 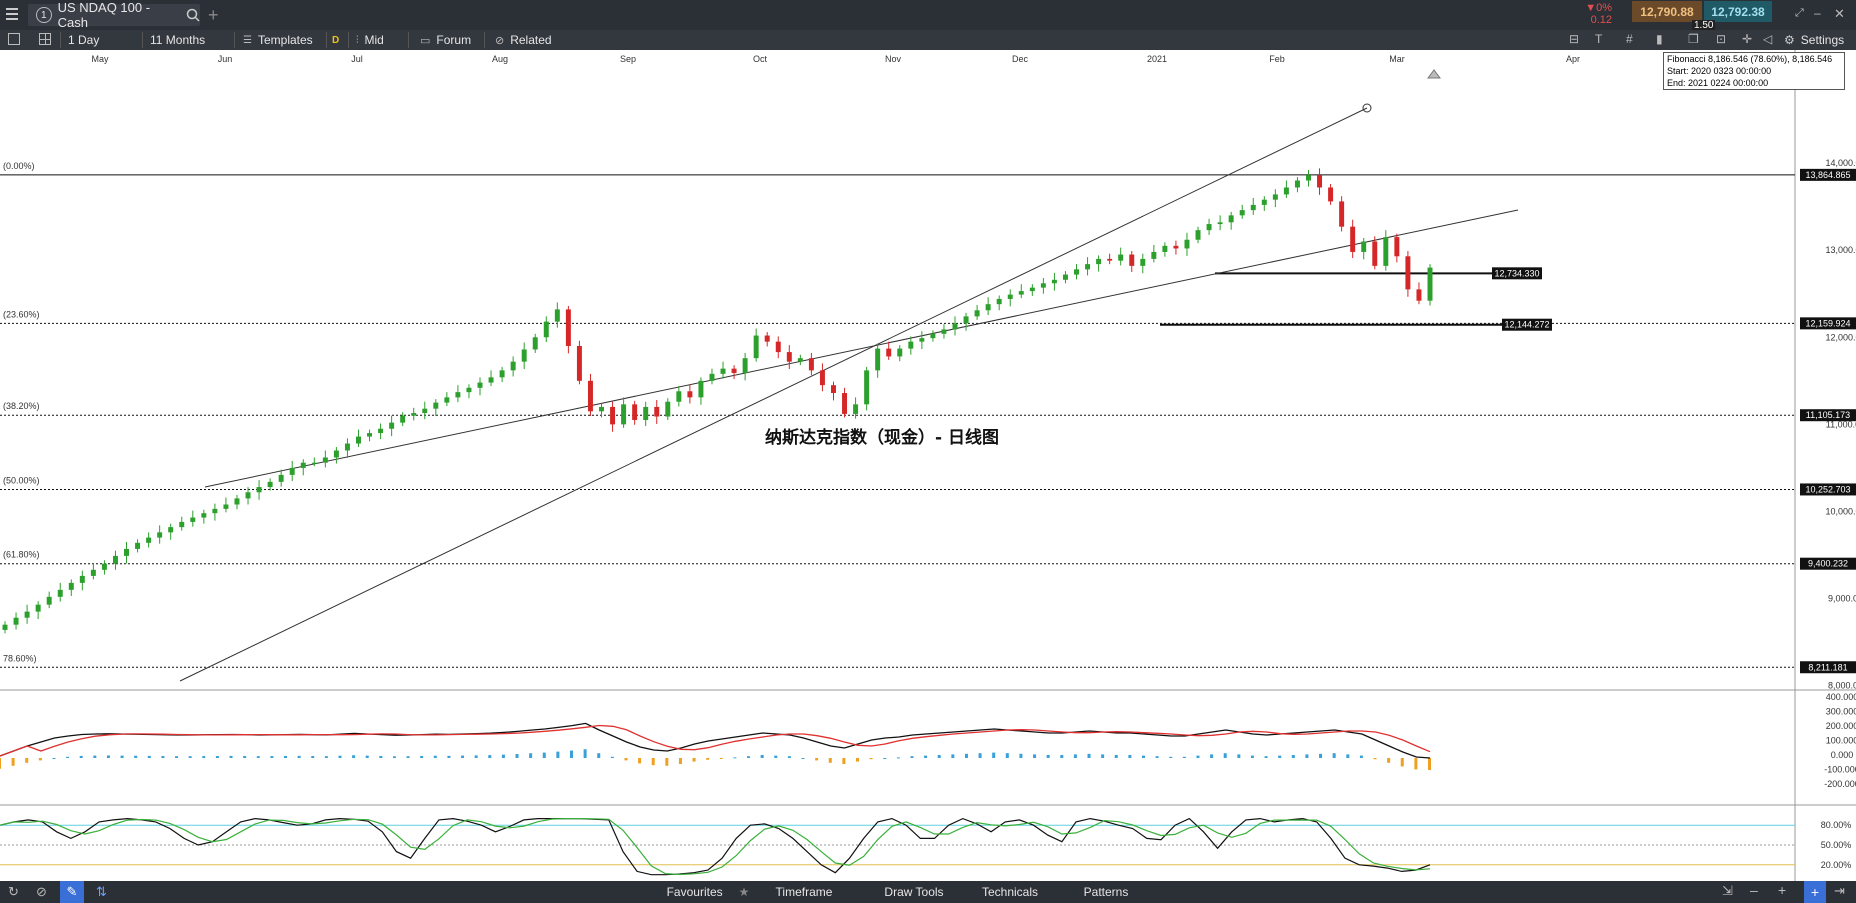 I want to click on stoch-k-line, so click(x=715, y=846).